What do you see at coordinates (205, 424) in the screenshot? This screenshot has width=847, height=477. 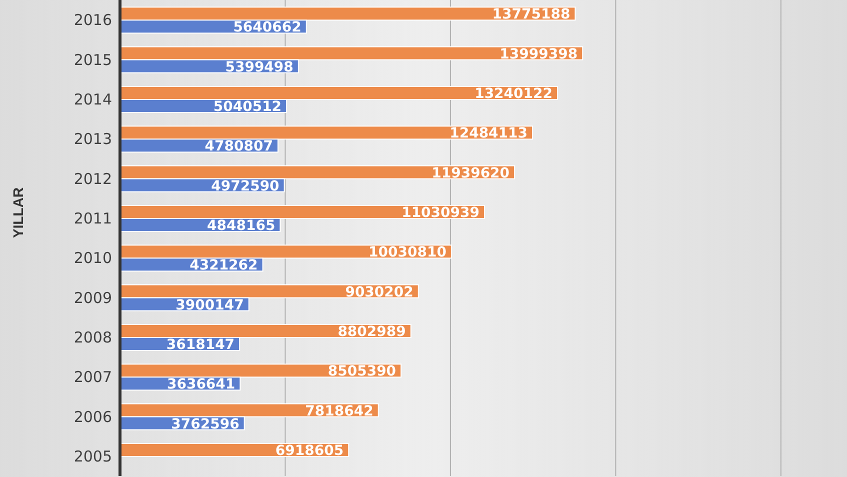 I see `data-label: 3762596` at bounding box center [205, 424].